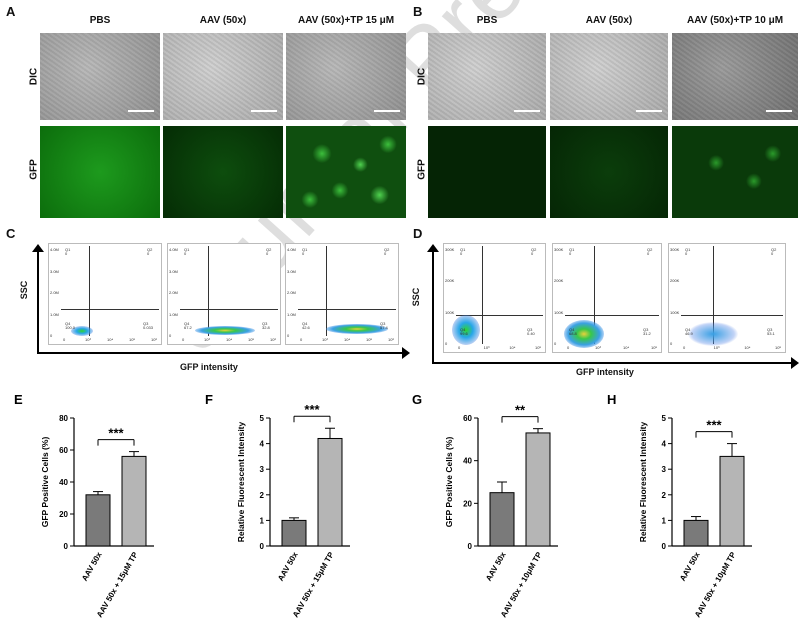 Image resolution: width=807 pixels, height=641 pixels. What do you see at coordinates (154, 339) in the screenshot?
I see `flow-x-tick: 10⁶` at bounding box center [154, 339].